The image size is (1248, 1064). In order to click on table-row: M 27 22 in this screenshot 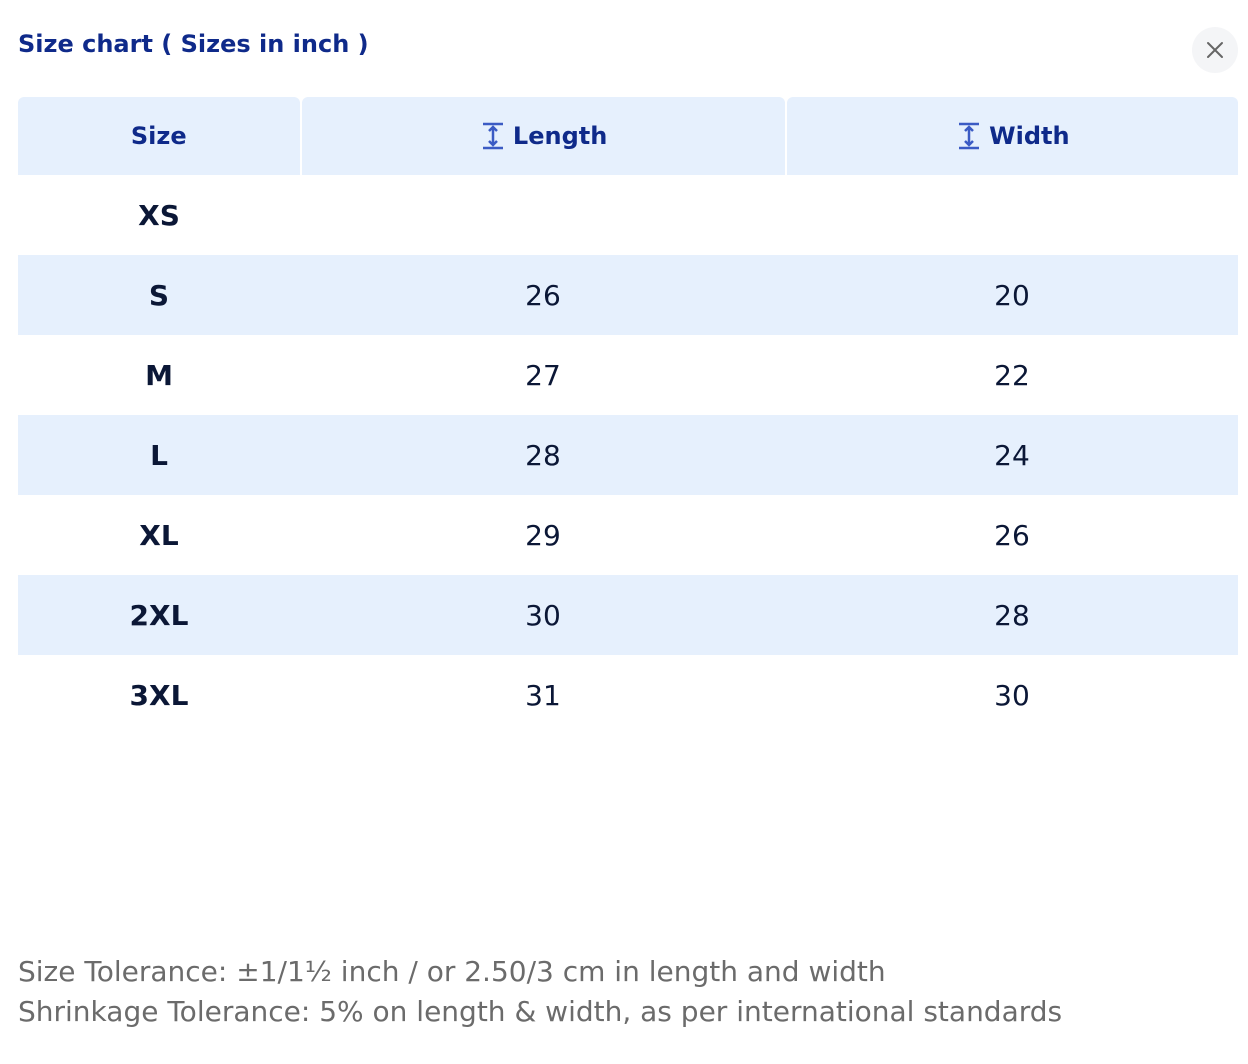, I will do `click(628, 375)`.